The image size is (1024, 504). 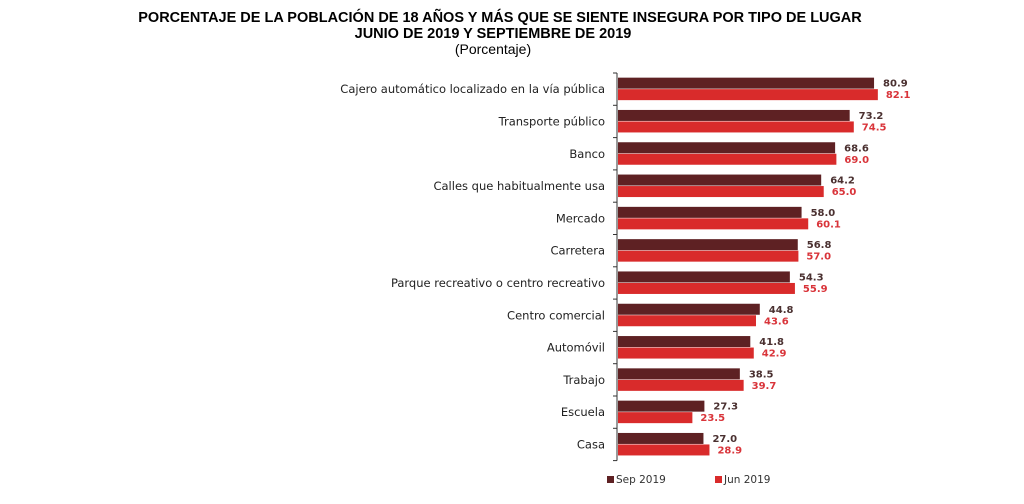 I want to click on data-label: 54.3, so click(x=811, y=277).